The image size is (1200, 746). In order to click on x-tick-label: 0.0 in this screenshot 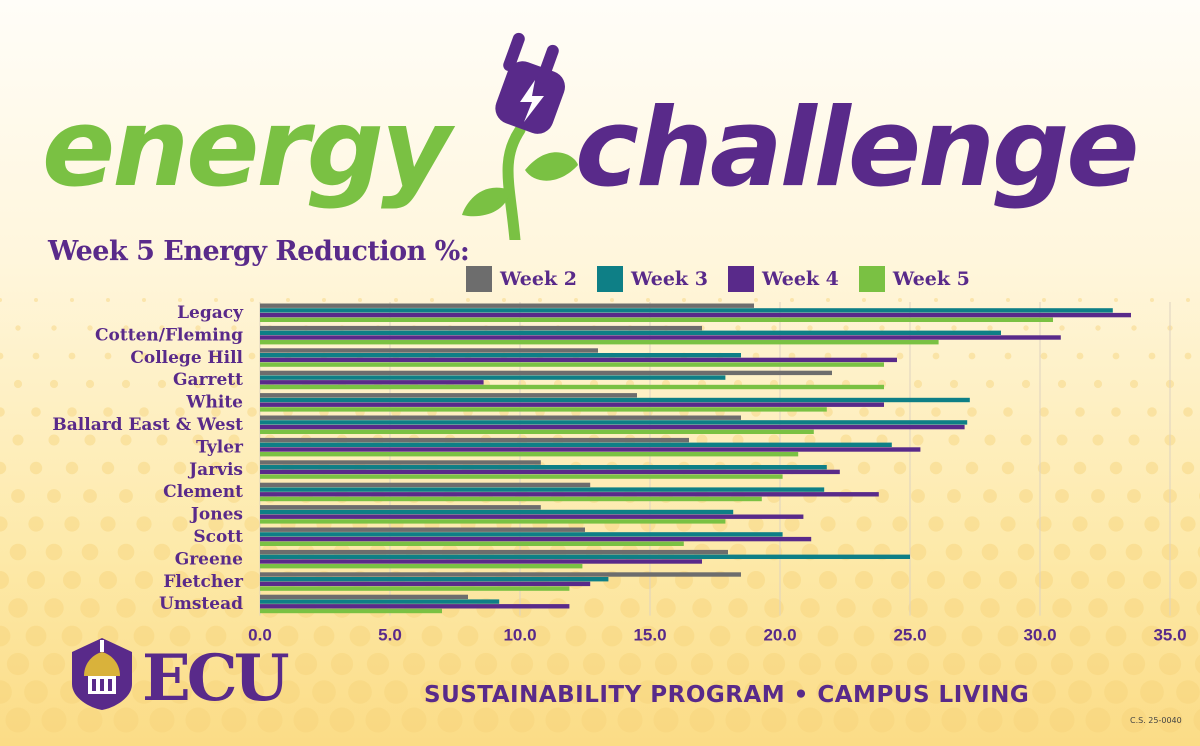, I will do `click(260, 635)`.